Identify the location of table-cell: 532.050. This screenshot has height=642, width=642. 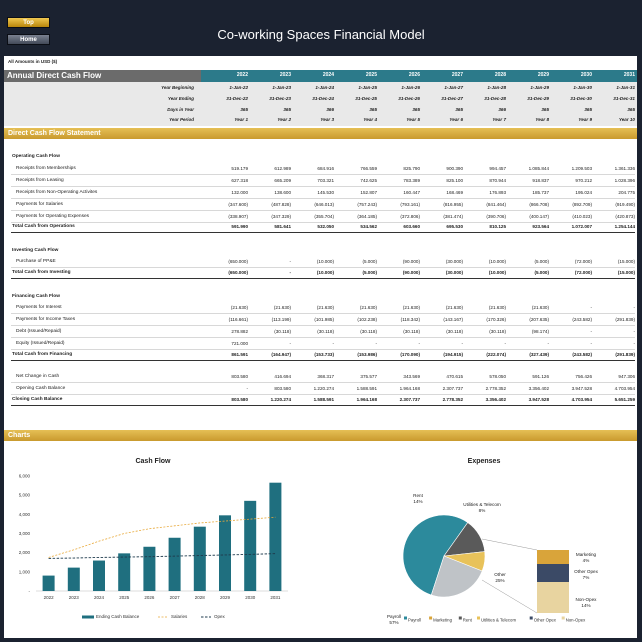
(325, 226).